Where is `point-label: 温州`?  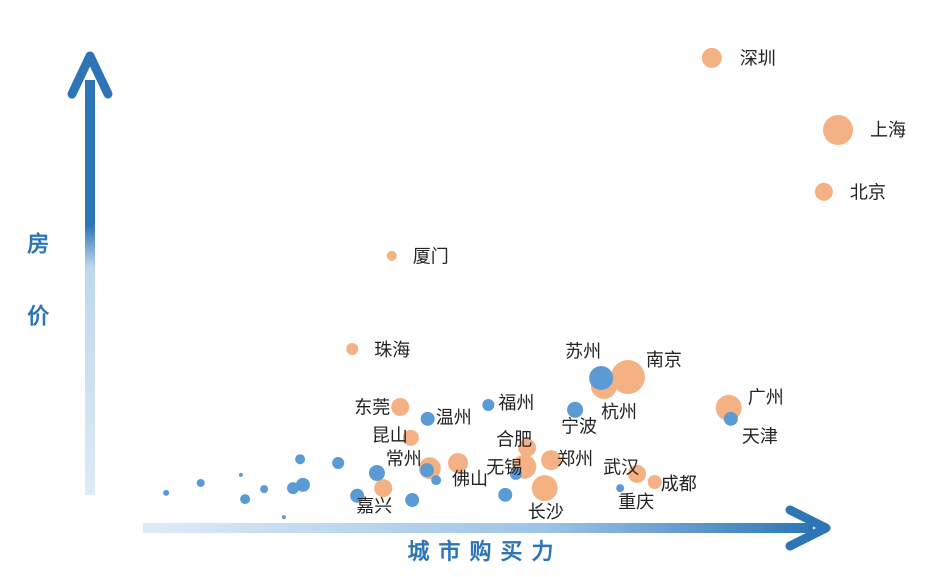 point-label: 温州 is located at coordinates (454, 418).